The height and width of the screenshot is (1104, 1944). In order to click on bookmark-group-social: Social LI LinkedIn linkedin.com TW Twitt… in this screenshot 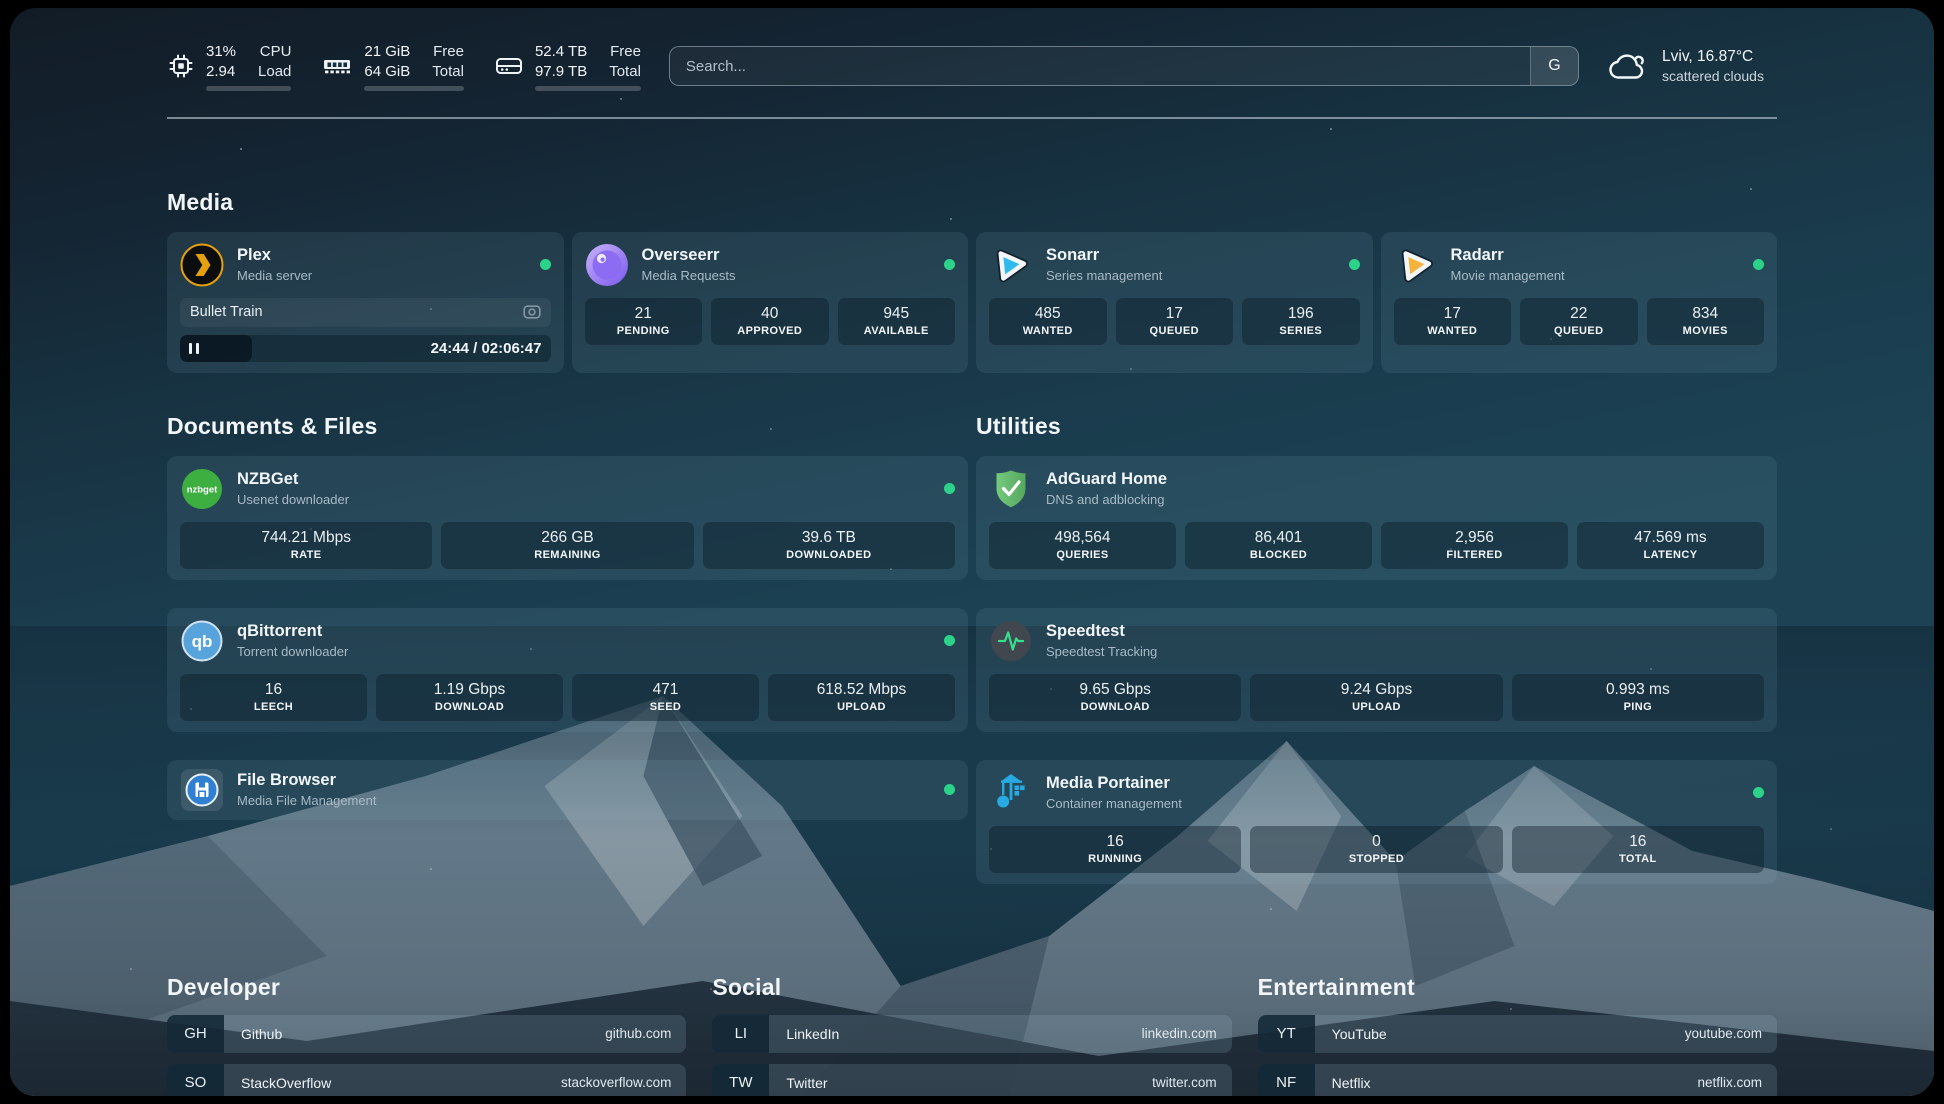, I will do `click(972, 1035)`.